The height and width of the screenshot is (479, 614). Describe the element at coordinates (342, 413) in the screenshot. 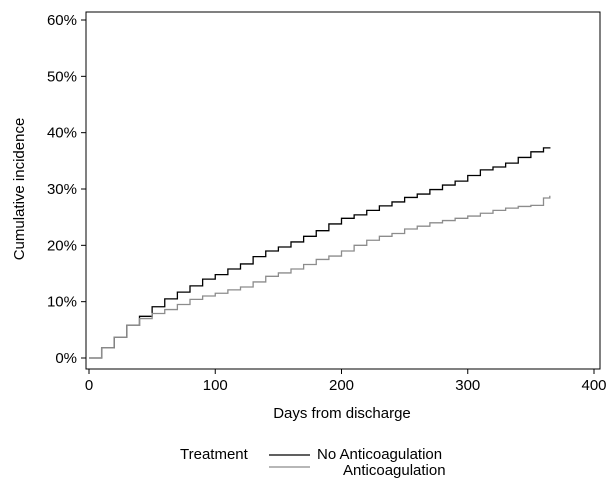

I see `x-axis-title: Days from discharge` at that location.